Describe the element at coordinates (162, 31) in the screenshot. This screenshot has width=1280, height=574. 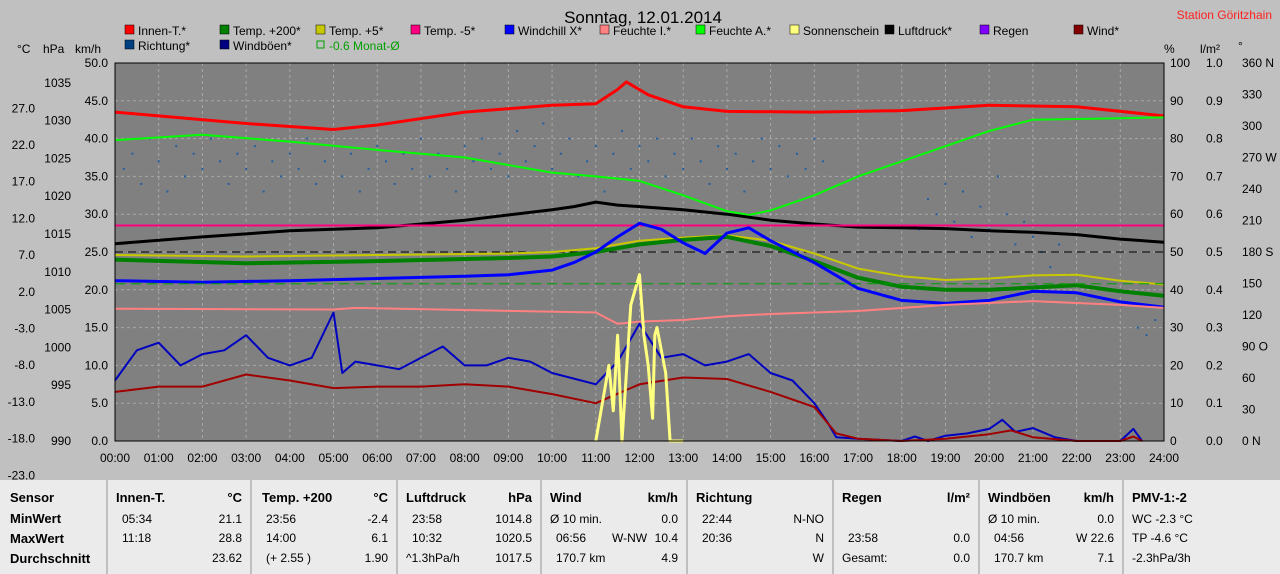
I see `legend-label: Innen-T.*` at that location.